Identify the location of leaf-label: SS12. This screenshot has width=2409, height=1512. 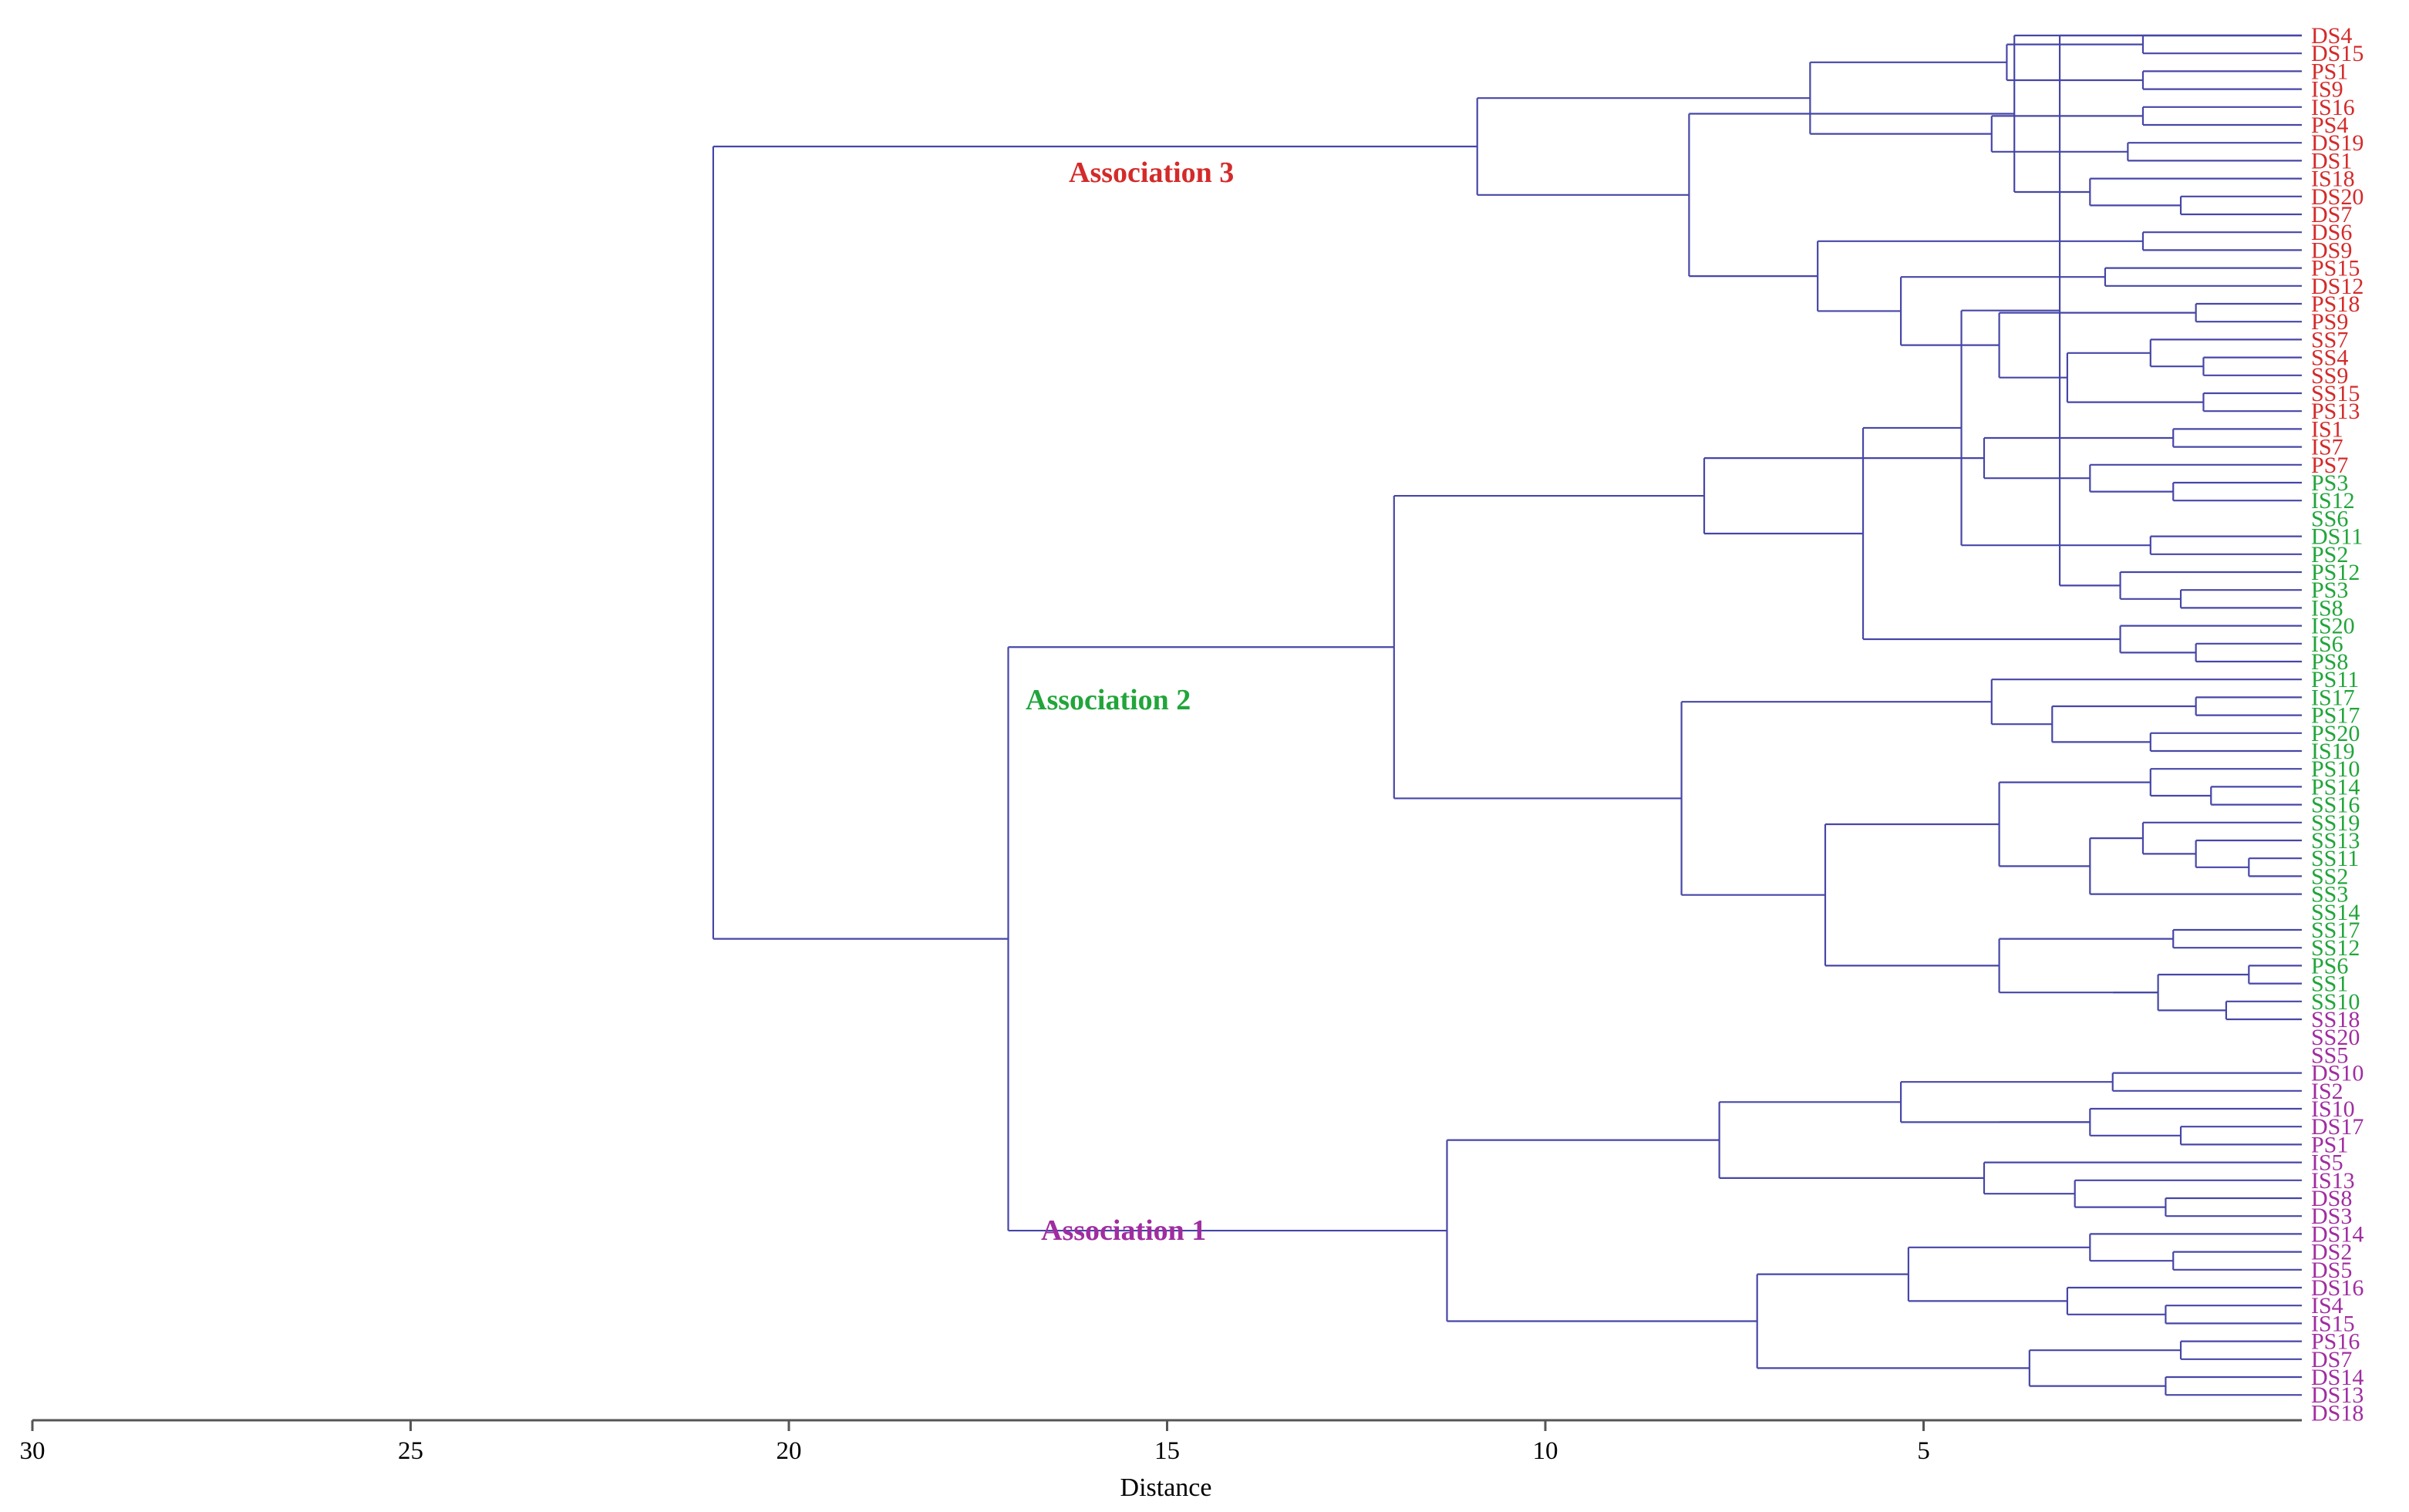
(2335, 948).